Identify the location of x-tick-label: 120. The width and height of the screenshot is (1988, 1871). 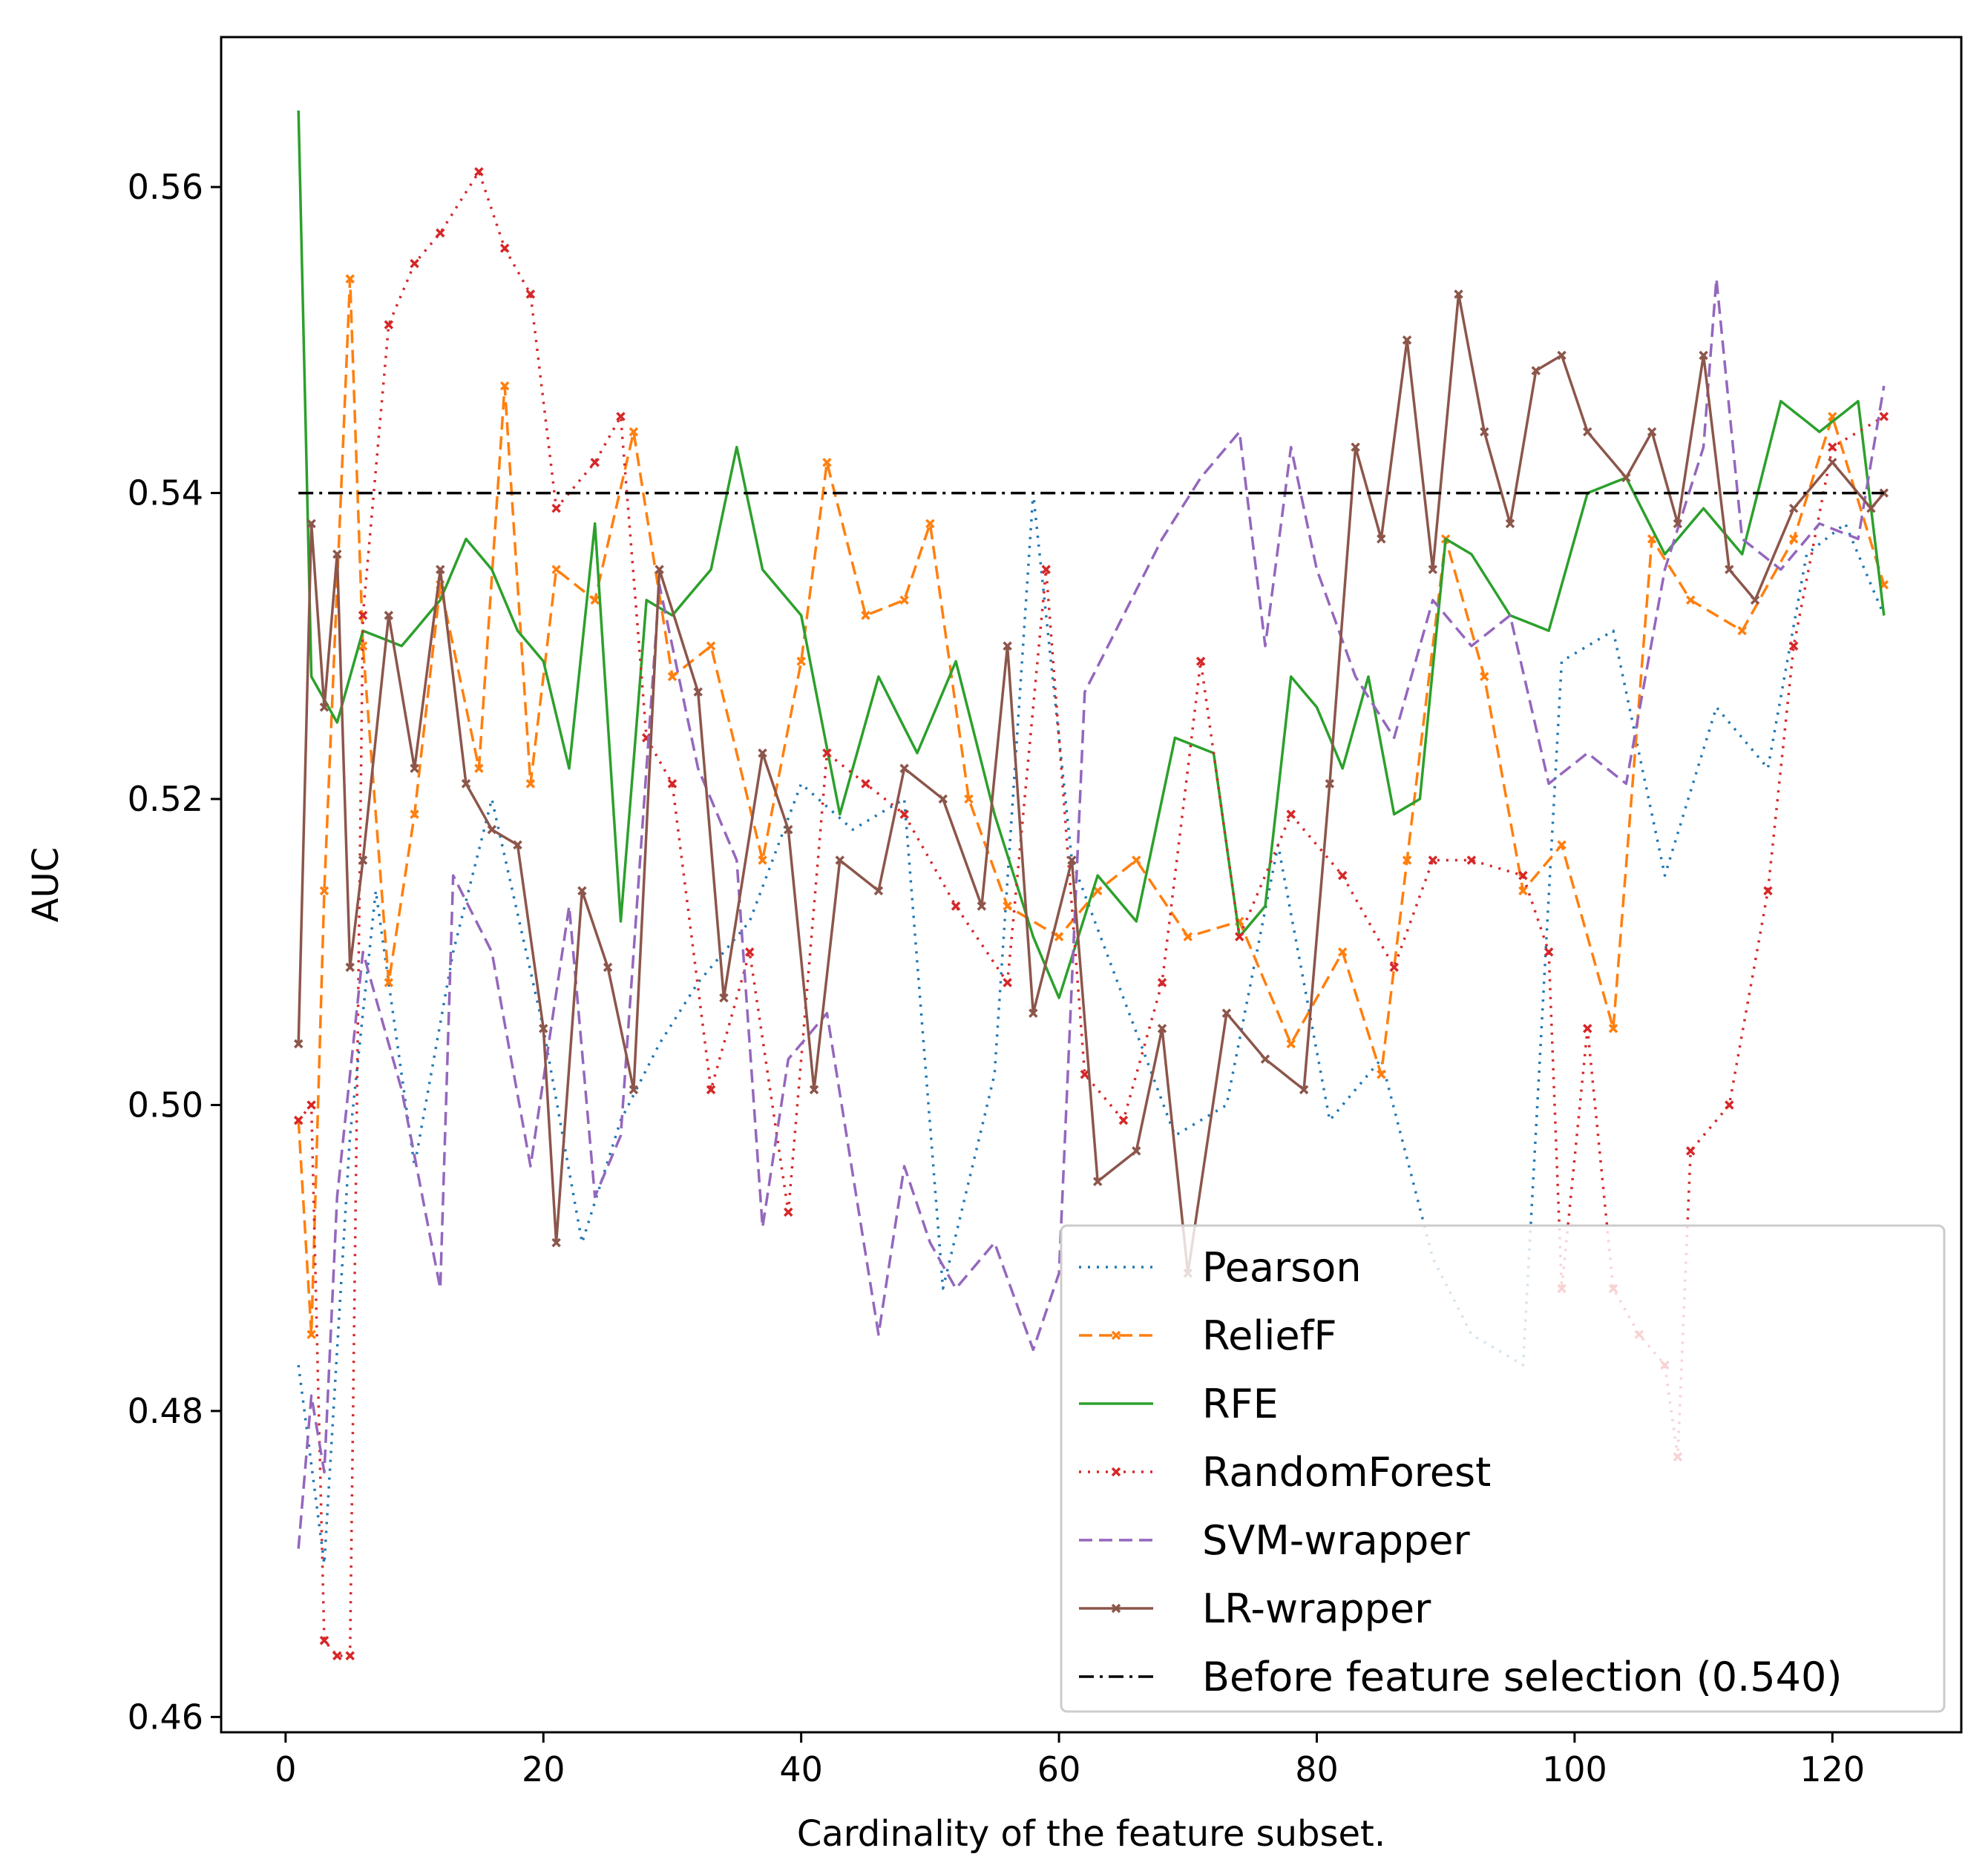
(1833, 1769).